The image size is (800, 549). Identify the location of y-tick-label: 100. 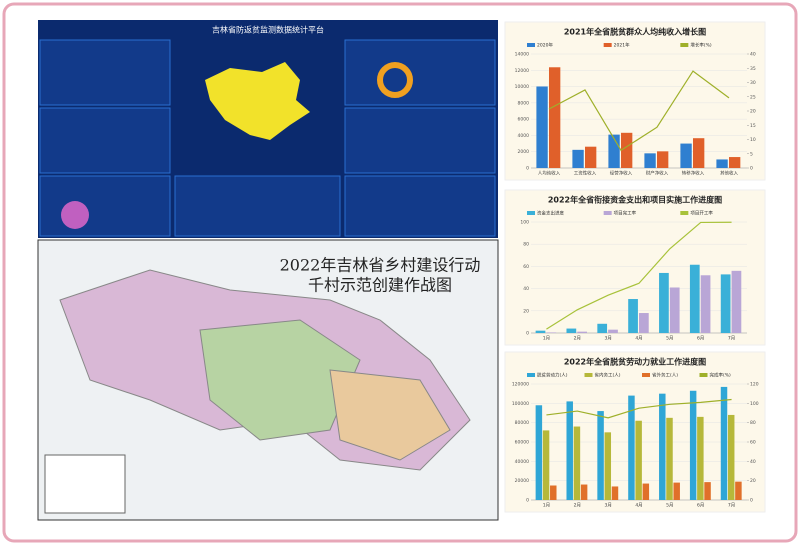
(524, 223).